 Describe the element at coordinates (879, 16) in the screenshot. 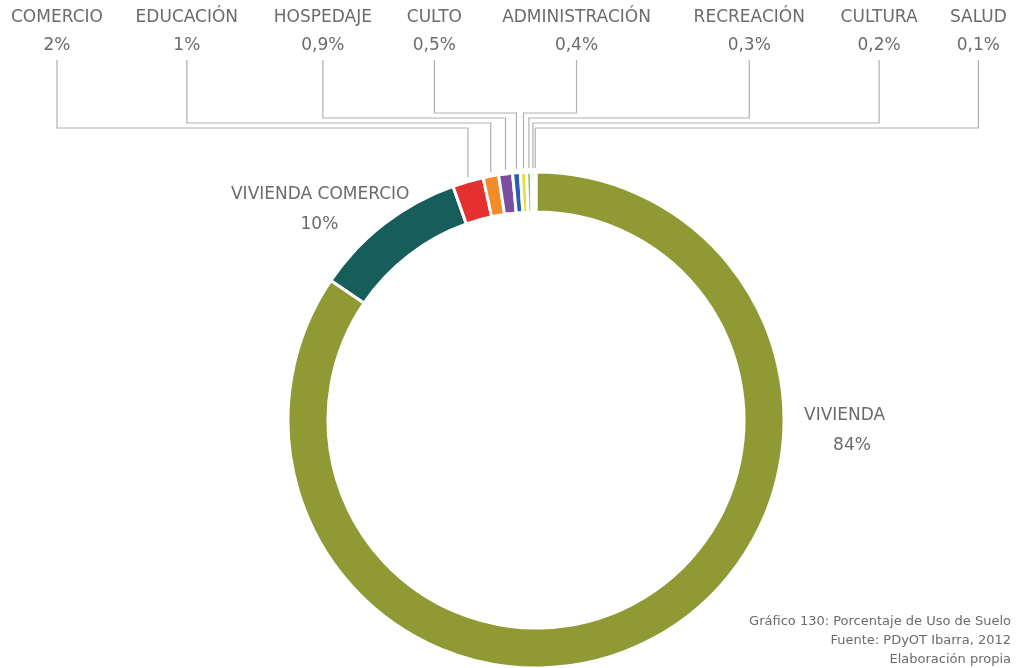

I see `slice-label: CULTURA` at that location.